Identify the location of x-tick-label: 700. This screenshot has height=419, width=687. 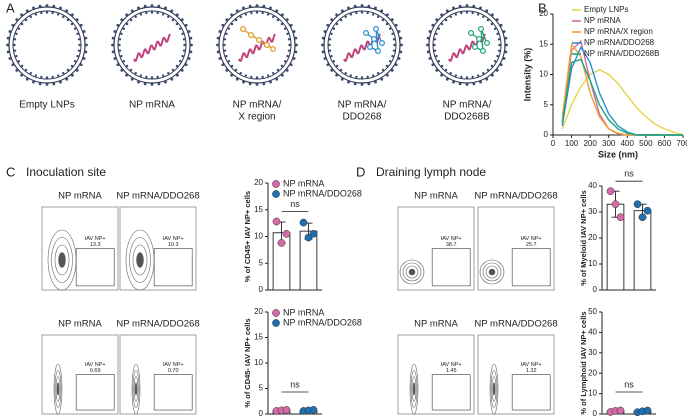
(681, 143).